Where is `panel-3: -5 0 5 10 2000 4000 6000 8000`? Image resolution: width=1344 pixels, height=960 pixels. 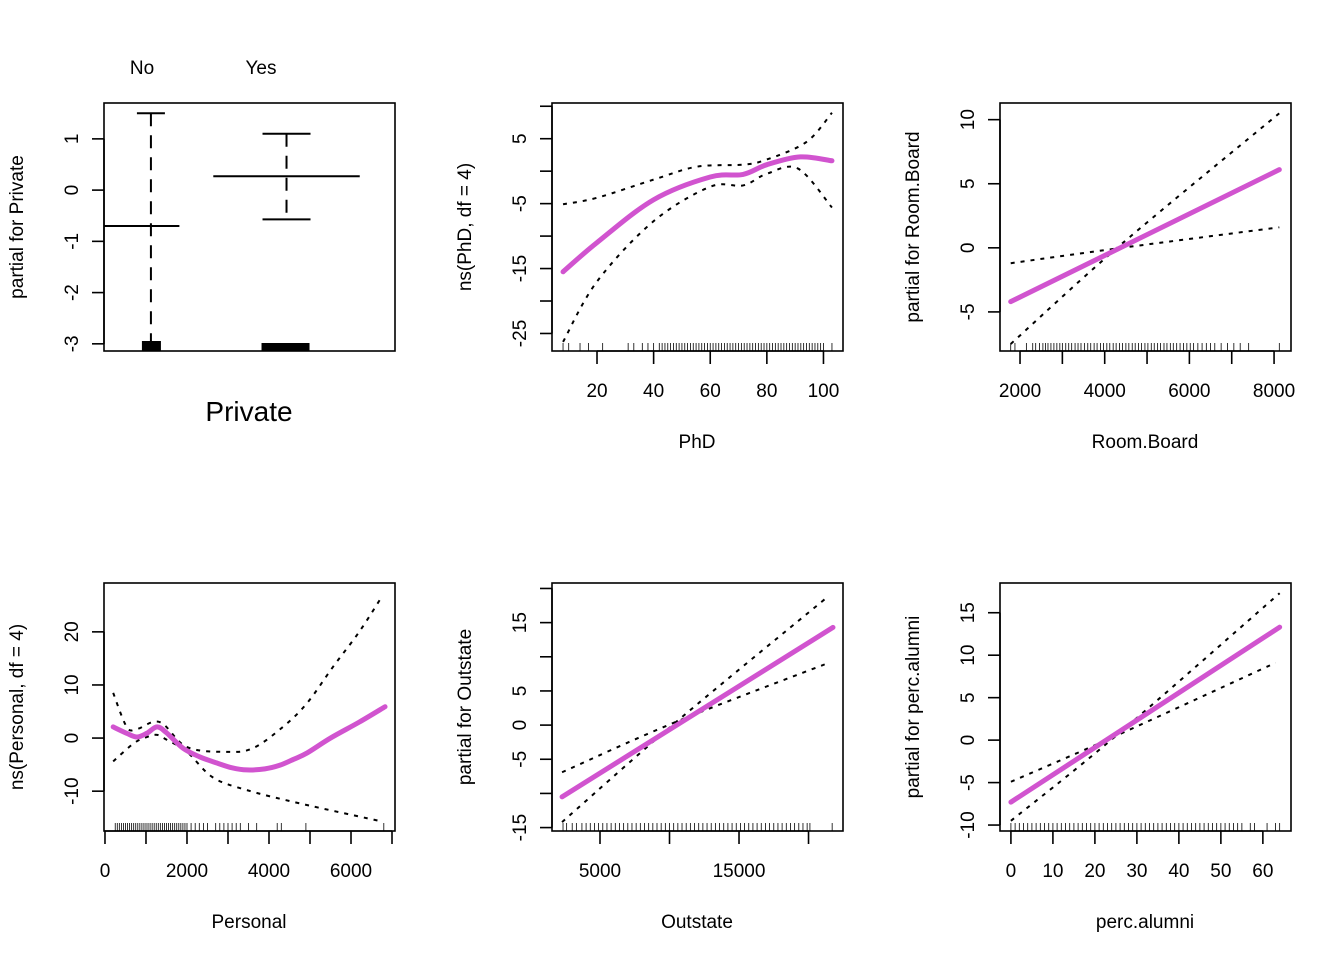 panel-3: -5 0 5 10 2000 4000 6000 8000 is located at coordinates (1126, 252).